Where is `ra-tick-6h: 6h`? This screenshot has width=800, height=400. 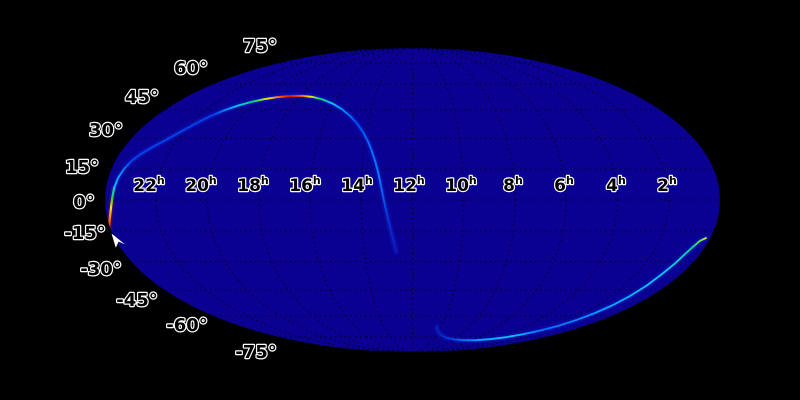
ra-tick-6h: 6h is located at coordinates (564, 185).